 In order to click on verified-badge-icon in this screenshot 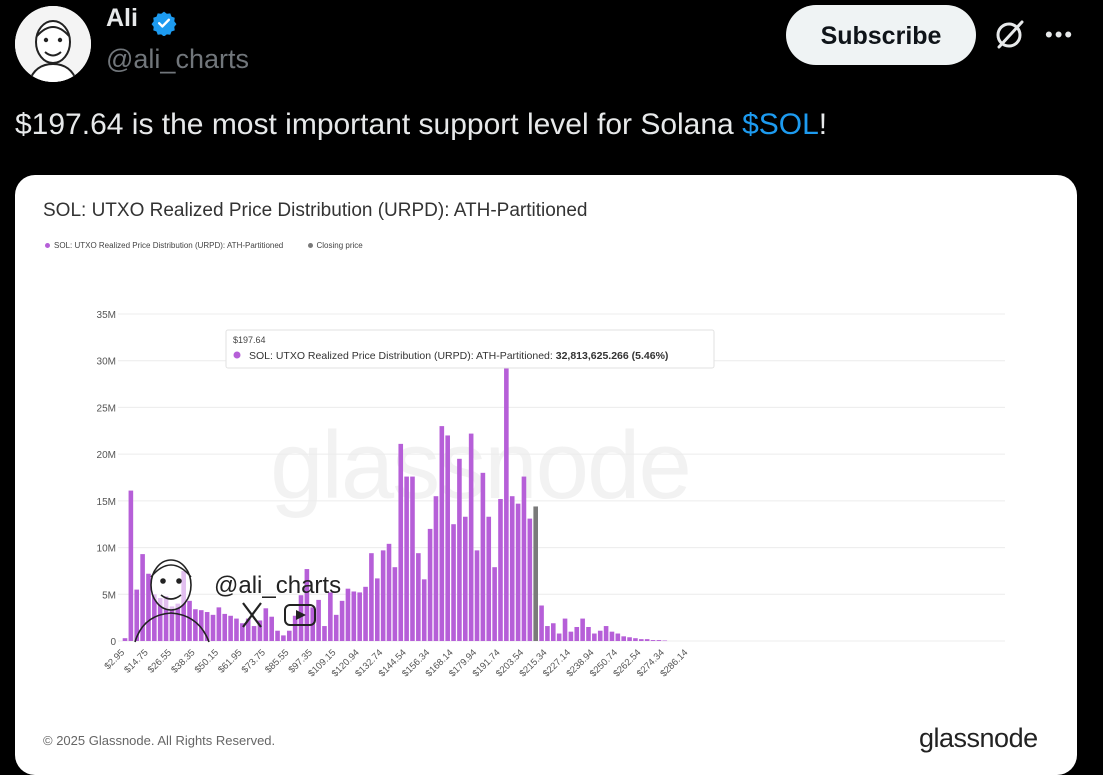, I will do `click(164, 23)`.